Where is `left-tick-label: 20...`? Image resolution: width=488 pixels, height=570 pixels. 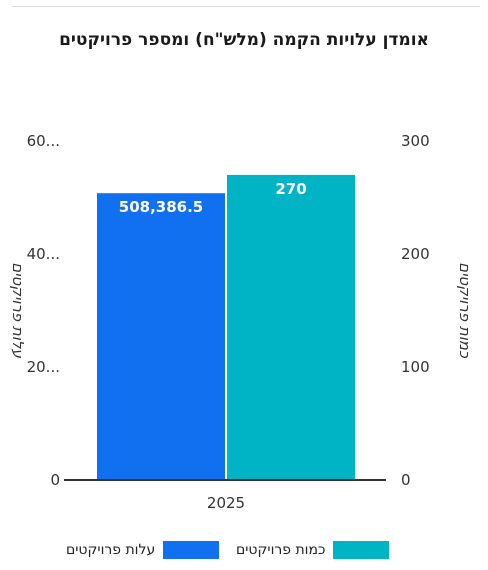
left-tick-label: 20... is located at coordinates (43, 367).